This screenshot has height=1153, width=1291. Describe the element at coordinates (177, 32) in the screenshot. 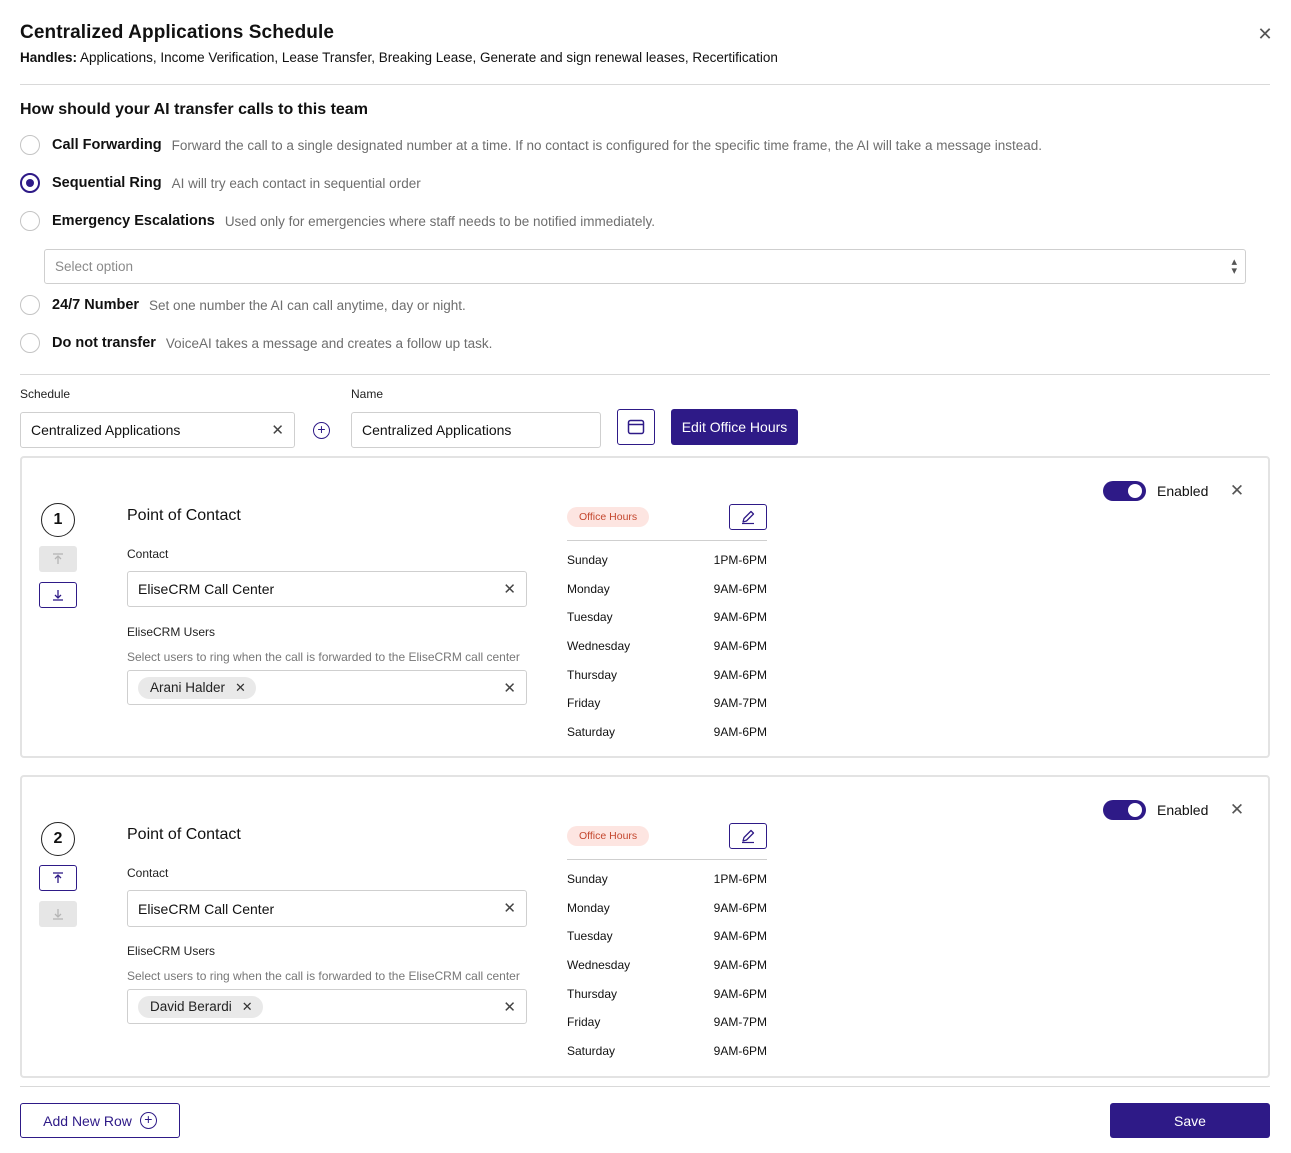

I see `dialog-title: Centralized Applications Schedule` at that location.